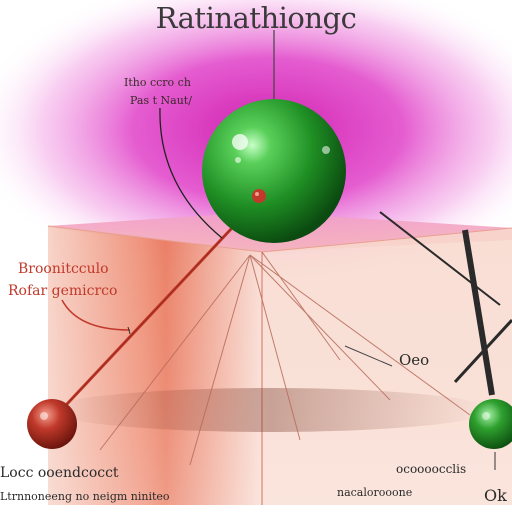 This screenshot has height=512, width=512. Describe the element at coordinates (274, 171) in the screenshot. I see `green-sphere` at that location.